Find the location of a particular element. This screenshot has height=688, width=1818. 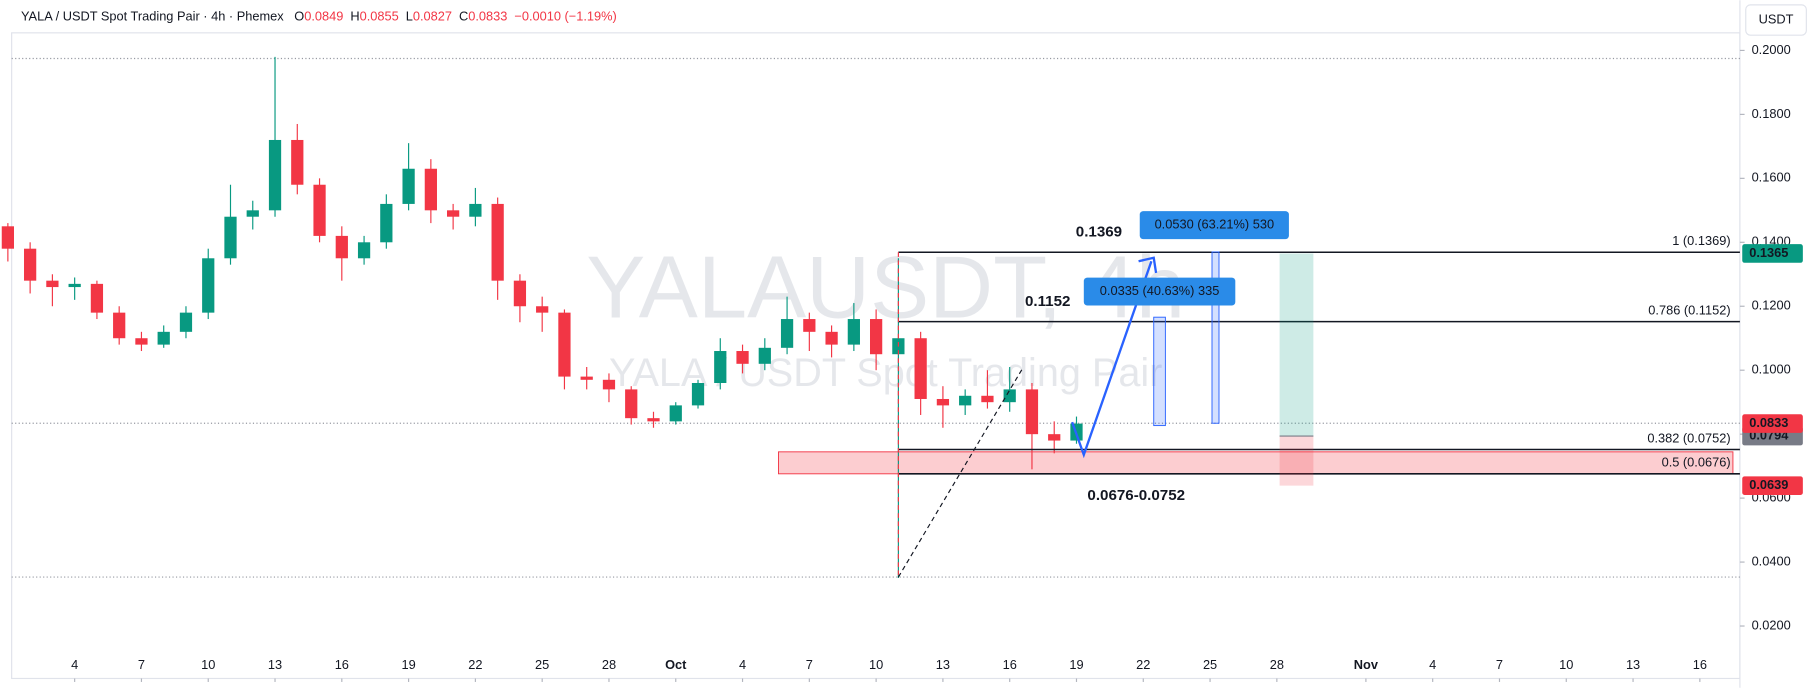

price-tag-label: 0.0833 is located at coordinates (1768, 422).